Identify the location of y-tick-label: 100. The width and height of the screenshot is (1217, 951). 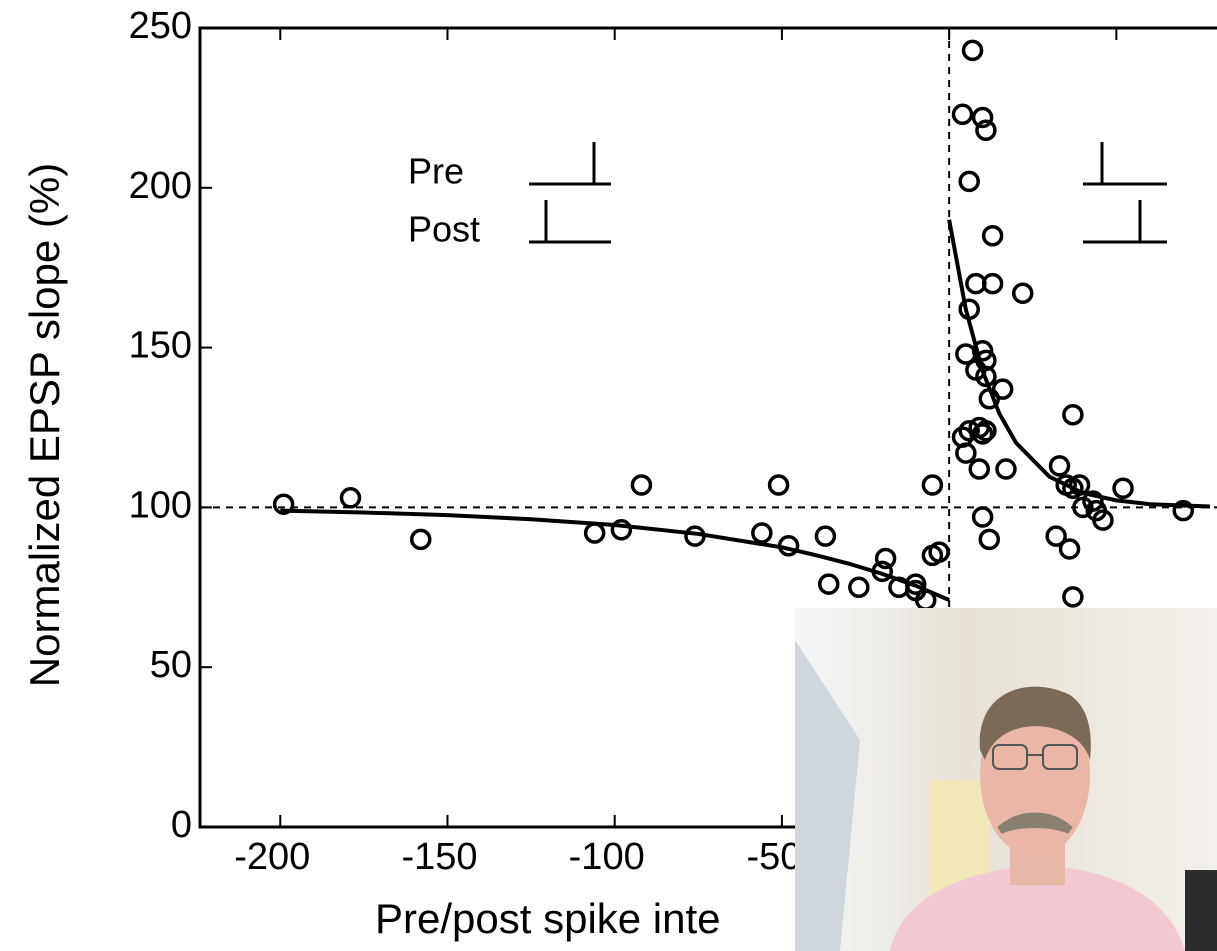
(160, 505).